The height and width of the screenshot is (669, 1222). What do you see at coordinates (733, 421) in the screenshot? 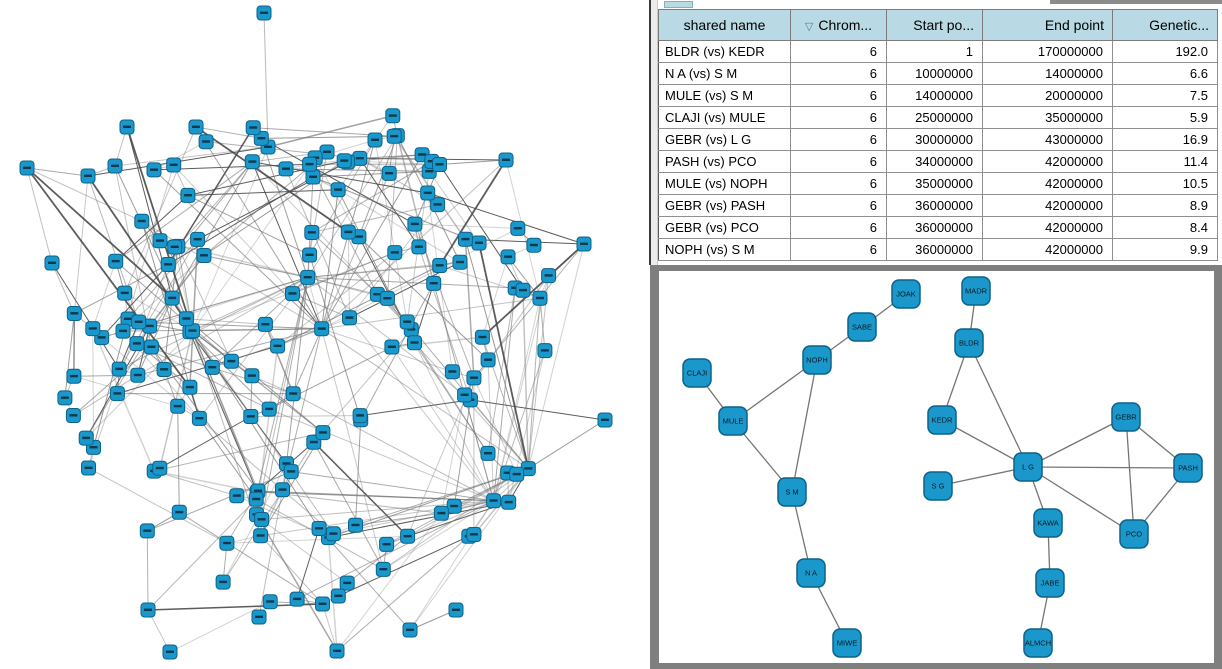
I see `network-node-mule: MULE` at bounding box center [733, 421].